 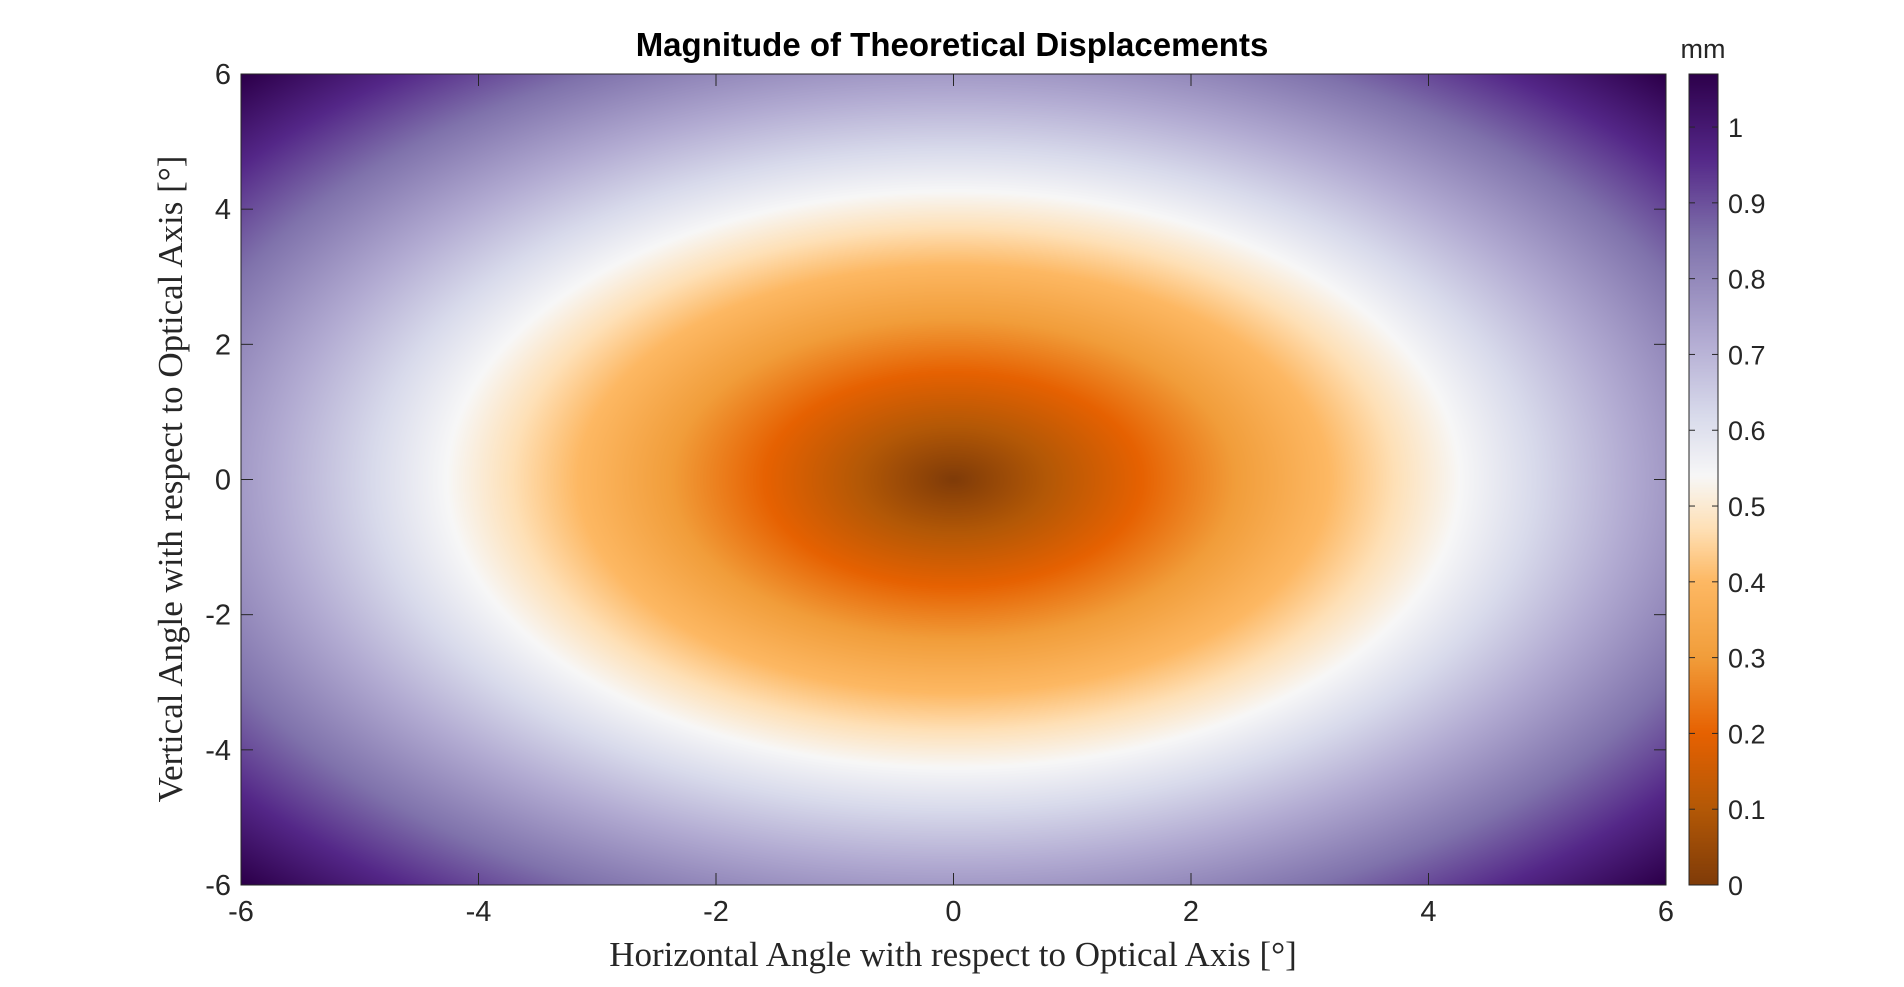 I want to click on colorbar-tick-label: 0.5, so click(x=1747, y=507).